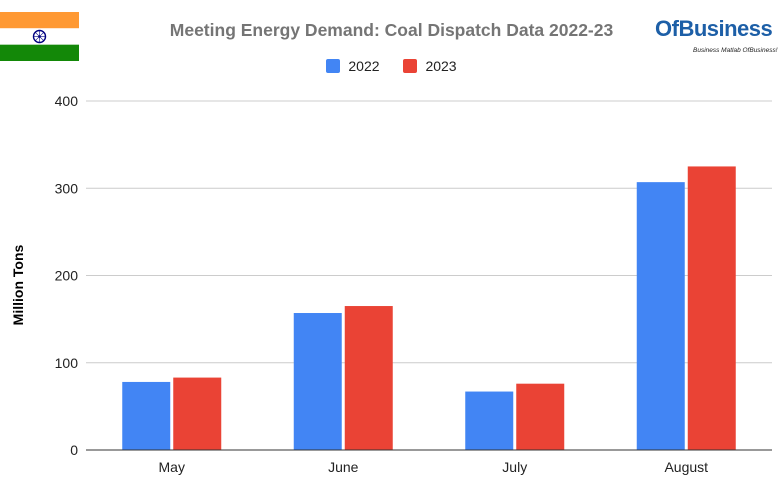 This screenshot has width=783, height=484. I want to click on legend-label-2022: 2022, so click(364, 66).